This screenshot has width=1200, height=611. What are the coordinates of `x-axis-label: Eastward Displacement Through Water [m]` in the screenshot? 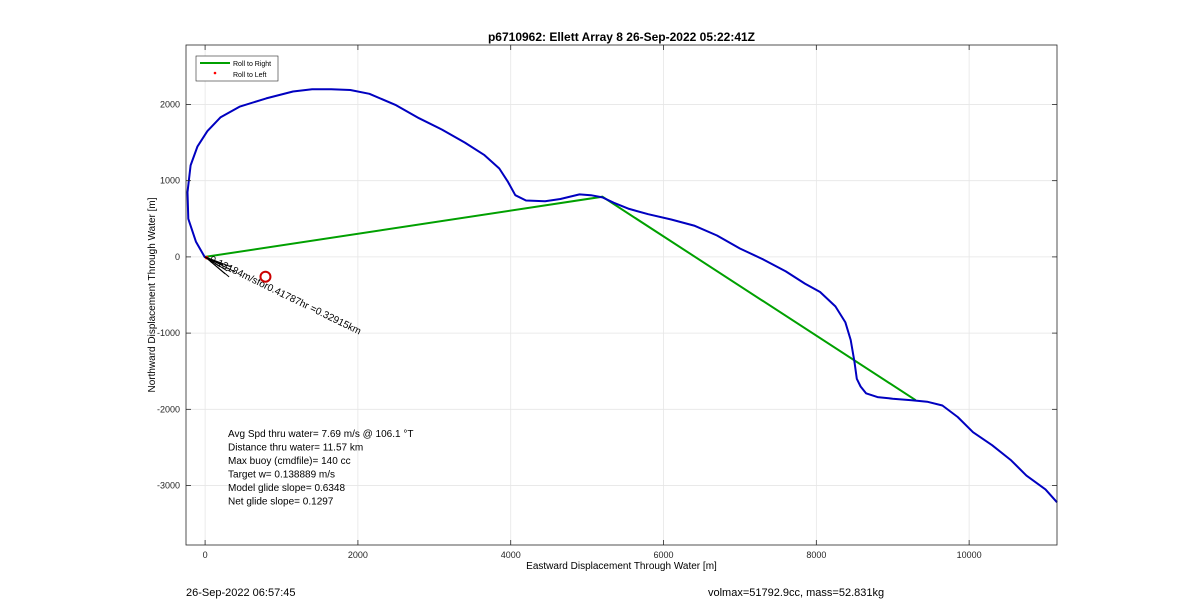 It's located at (621, 566).